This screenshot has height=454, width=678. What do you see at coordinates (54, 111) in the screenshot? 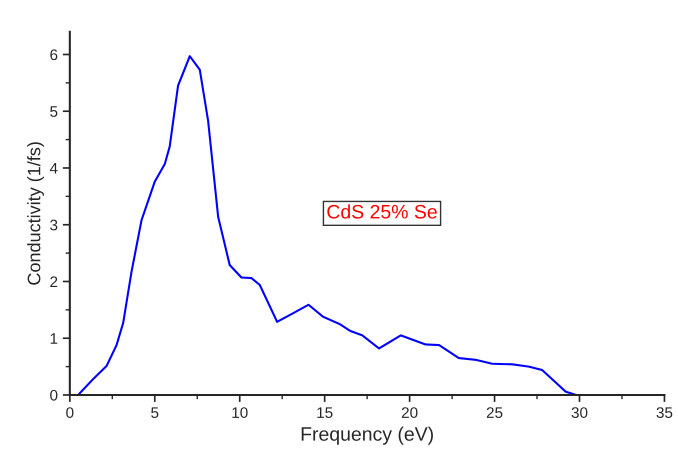
I see `y-tick-label: 5` at bounding box center [54, 111].